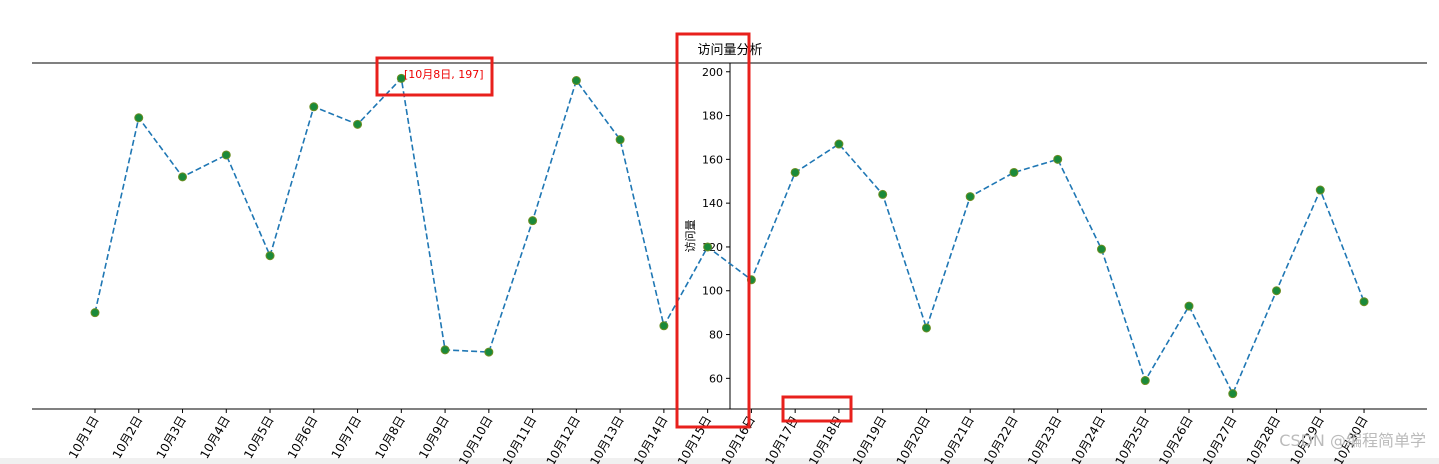 The image size is (1439, 464). I want to click on y-tick-label: 160, so click(712, 159).